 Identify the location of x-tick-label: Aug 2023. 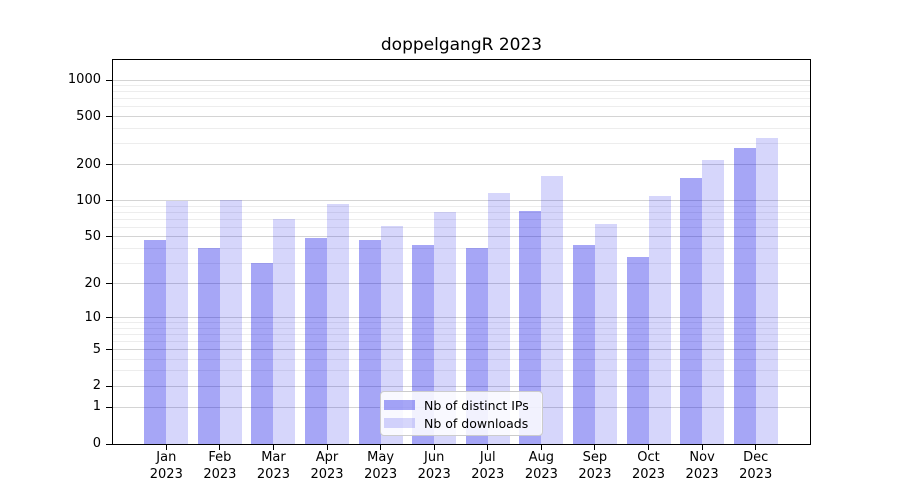
(541, 466).